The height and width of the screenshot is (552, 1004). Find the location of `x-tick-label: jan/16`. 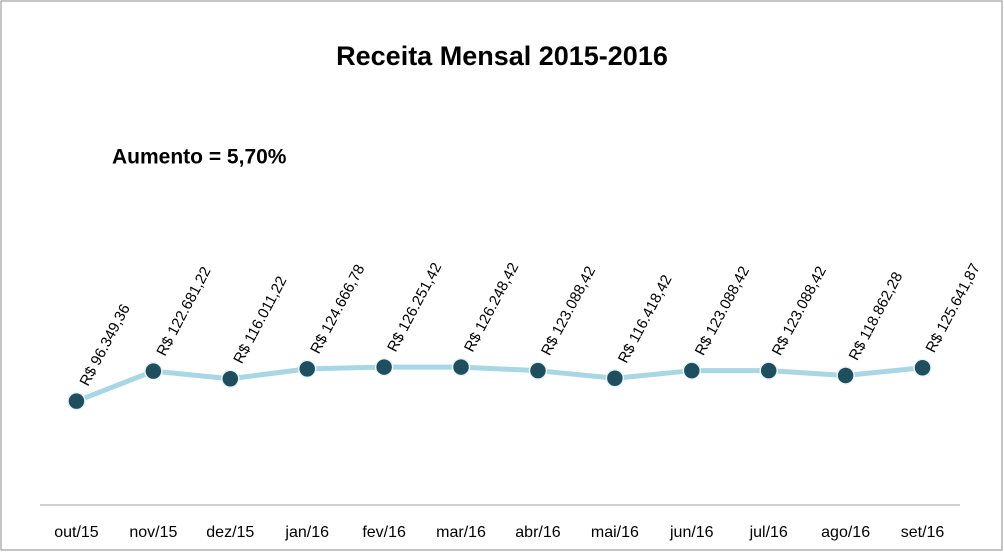

x-tick-label: jan/16 is located at coordinates (306, 532).